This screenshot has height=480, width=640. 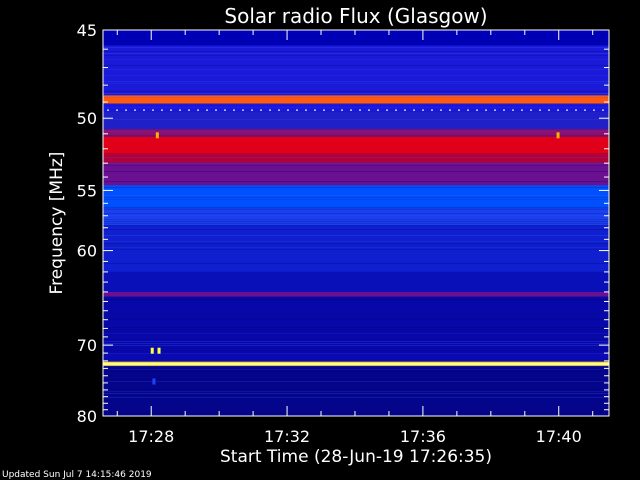 What do you see at coordinates (87, 190) in the screenshot?
I see `y-tick-label: 55` at bounding box center [87, 190].